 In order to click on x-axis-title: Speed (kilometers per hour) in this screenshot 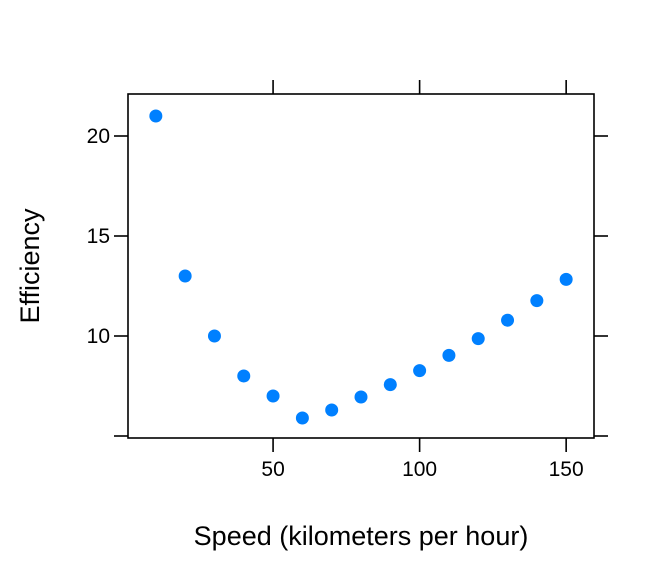, I will do `click(361, 536)`.